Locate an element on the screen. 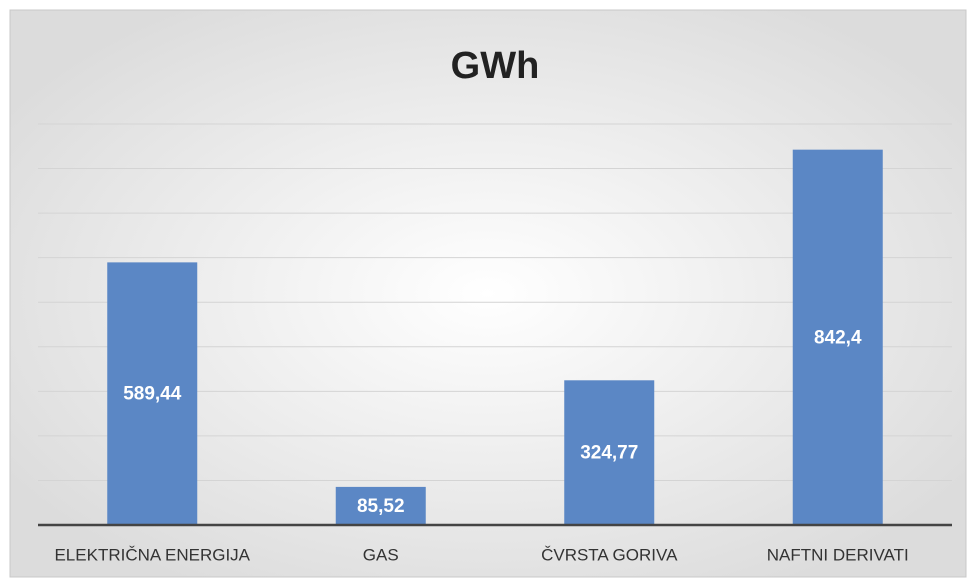 The height and width of the screenshot is (582, 971). x-tick-label: ELEKTRIČNA ENERGIJA is located at coordinates (152, 554).